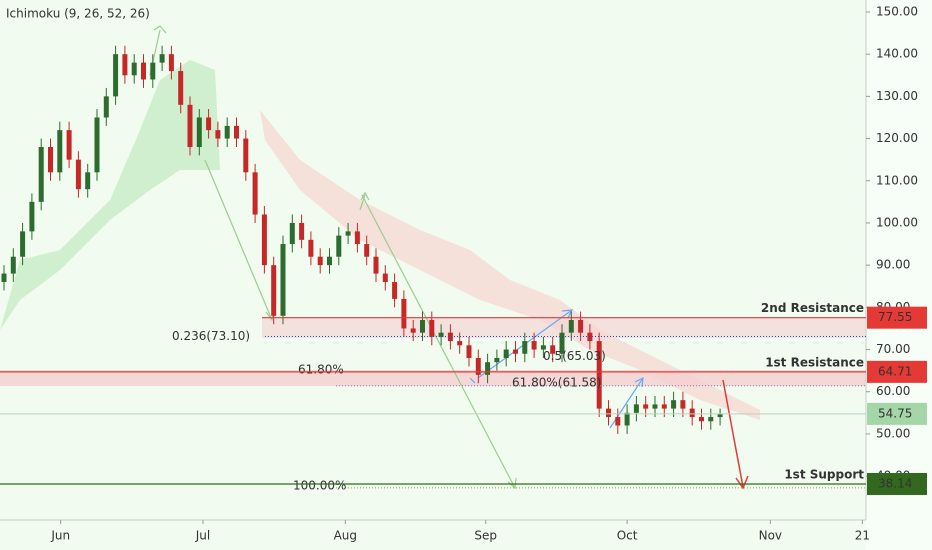 This screenshot has height=550, width=932. What do you see at coordinates (433, 378) in the screenshot?
I see `resistance-zone` at bounding box center [433, 378].